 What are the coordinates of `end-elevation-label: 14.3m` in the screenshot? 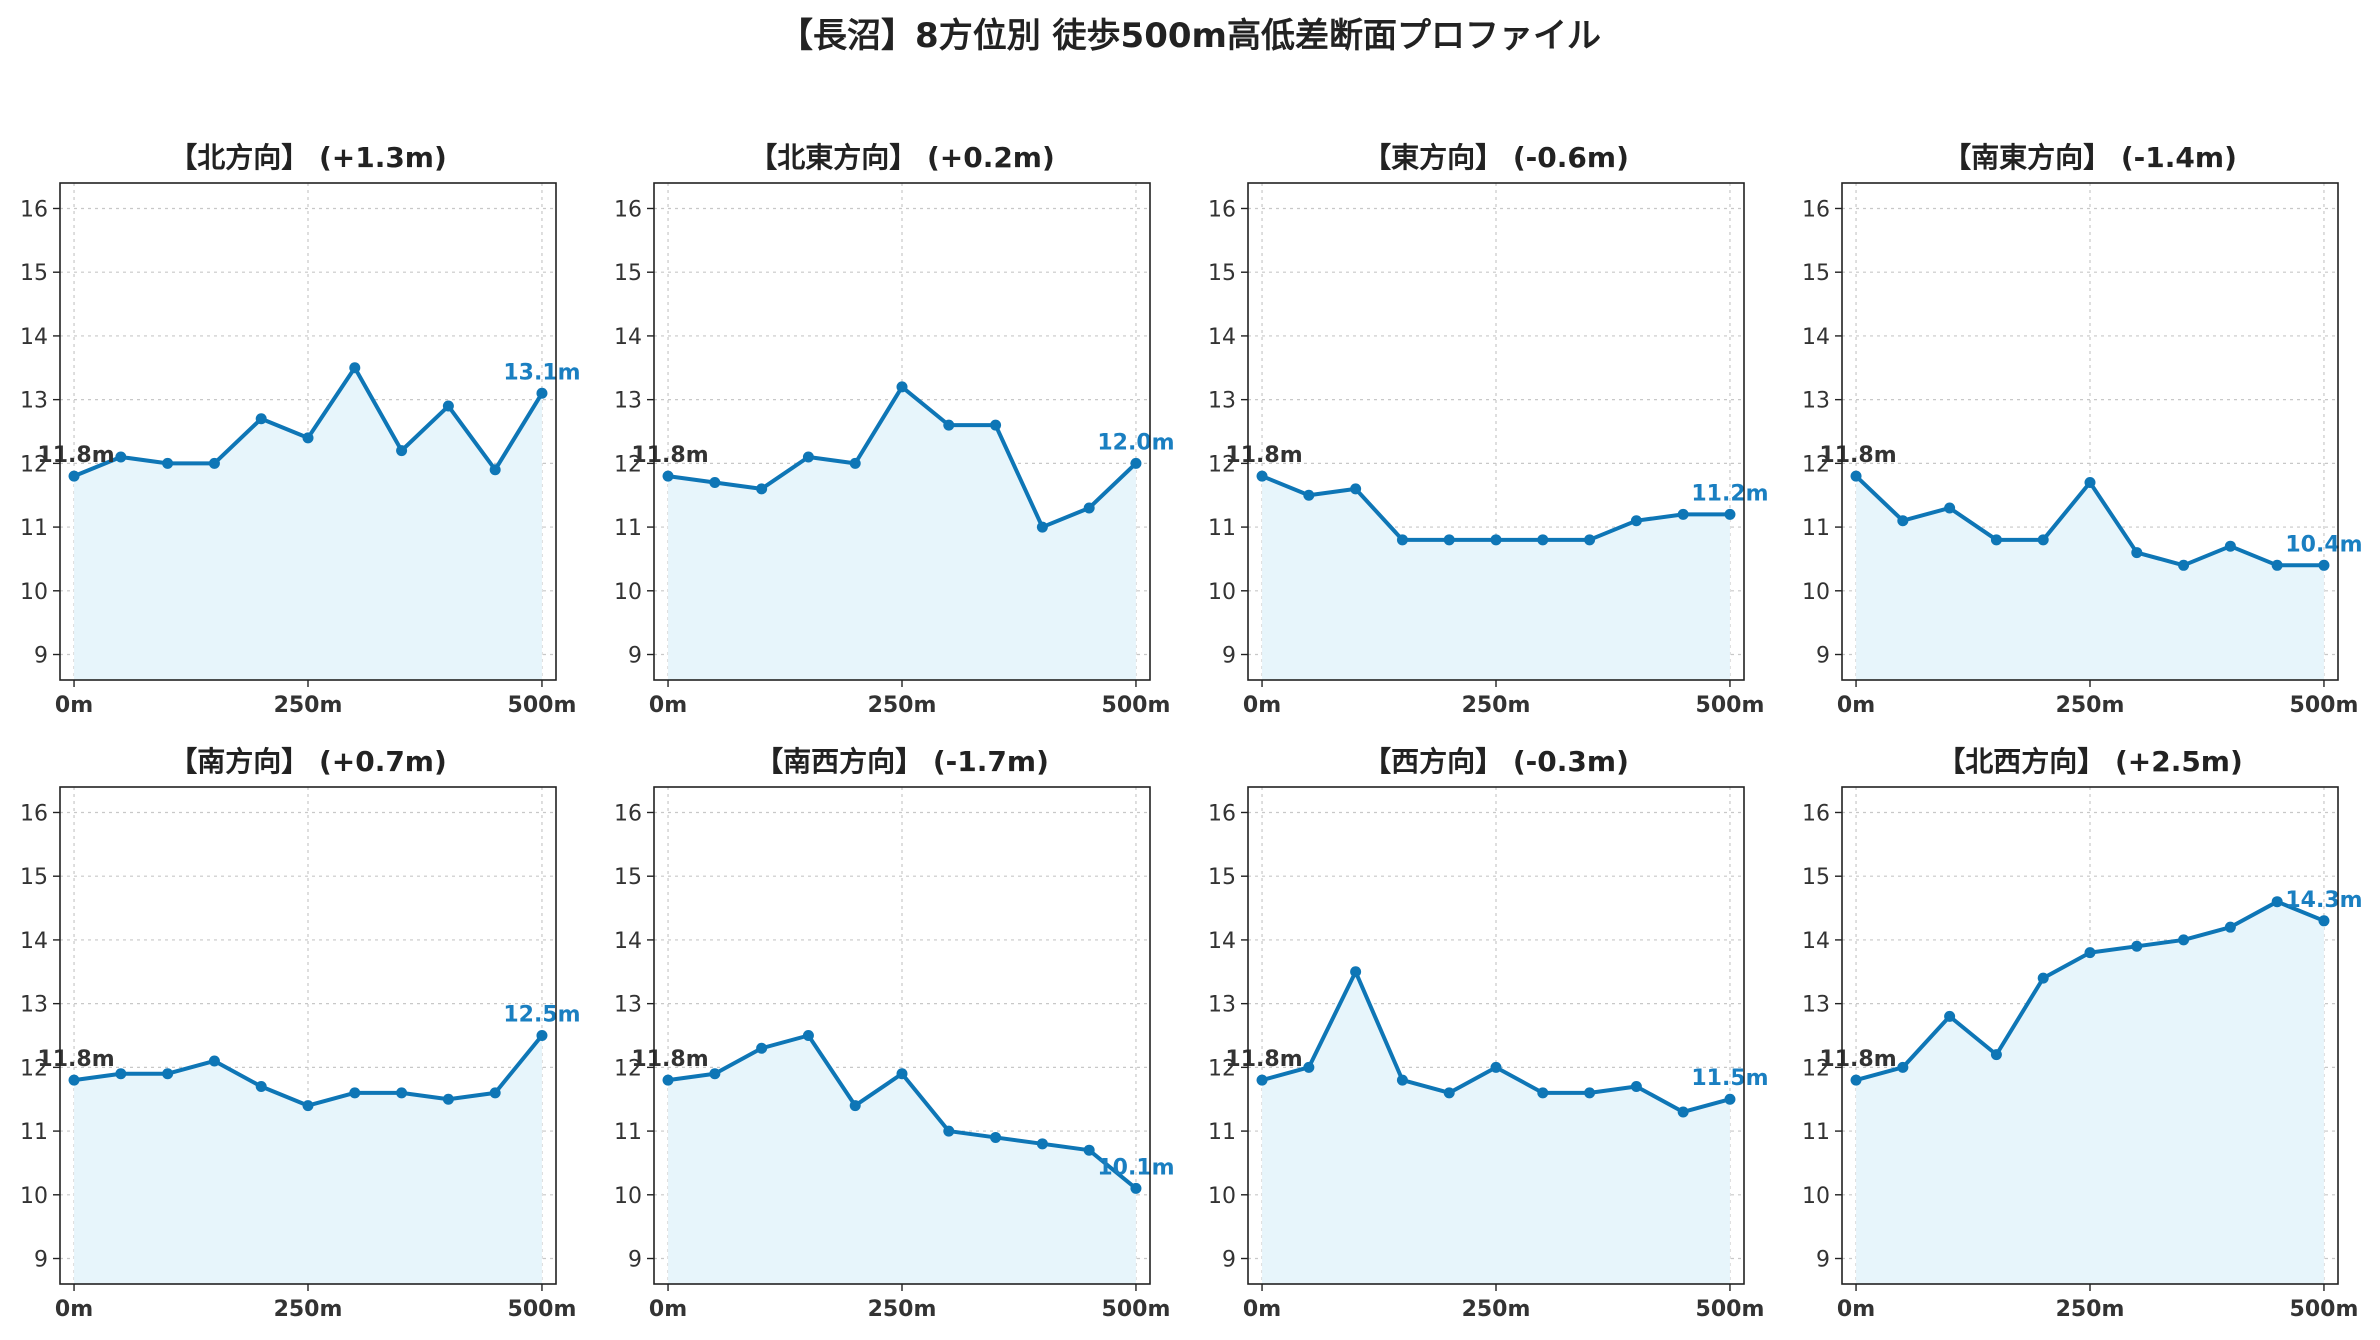 It's located at (2323, 900).